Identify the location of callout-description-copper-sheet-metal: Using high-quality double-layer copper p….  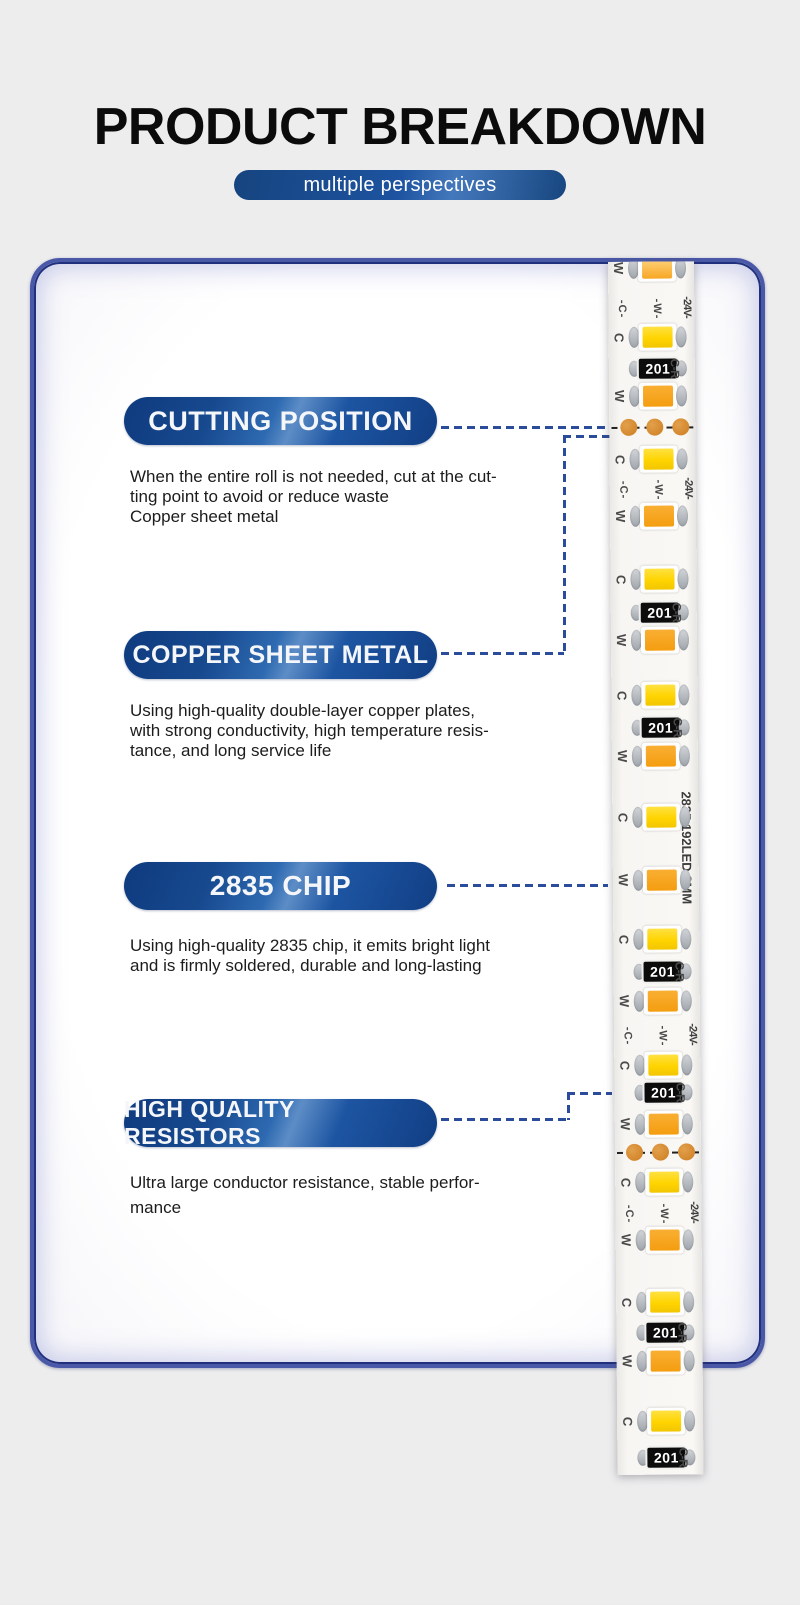
(309, 730).